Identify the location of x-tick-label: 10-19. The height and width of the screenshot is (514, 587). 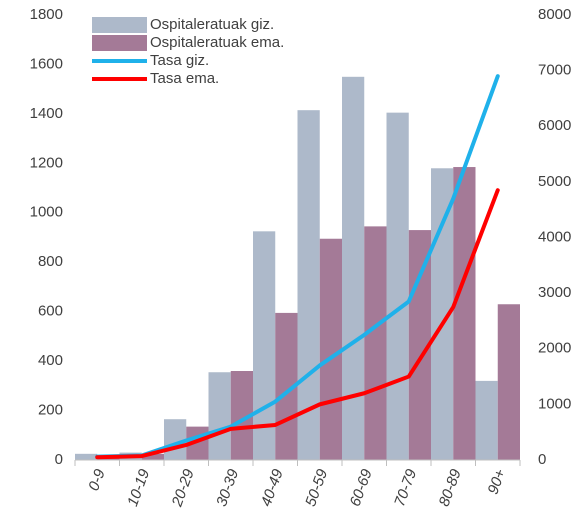
(138, 487).